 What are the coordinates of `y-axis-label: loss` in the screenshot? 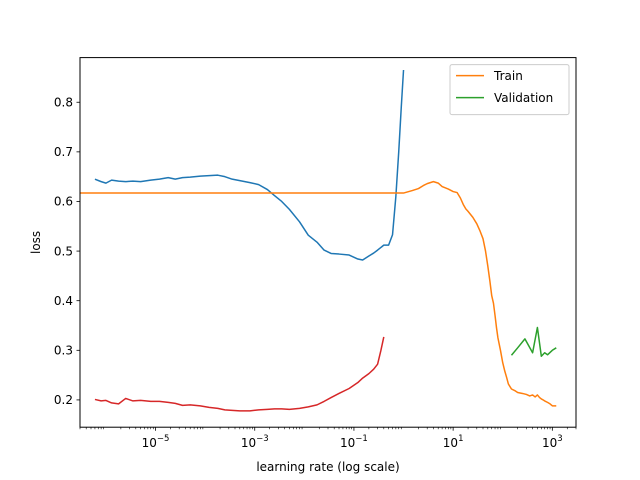 It's located at (36, 242).